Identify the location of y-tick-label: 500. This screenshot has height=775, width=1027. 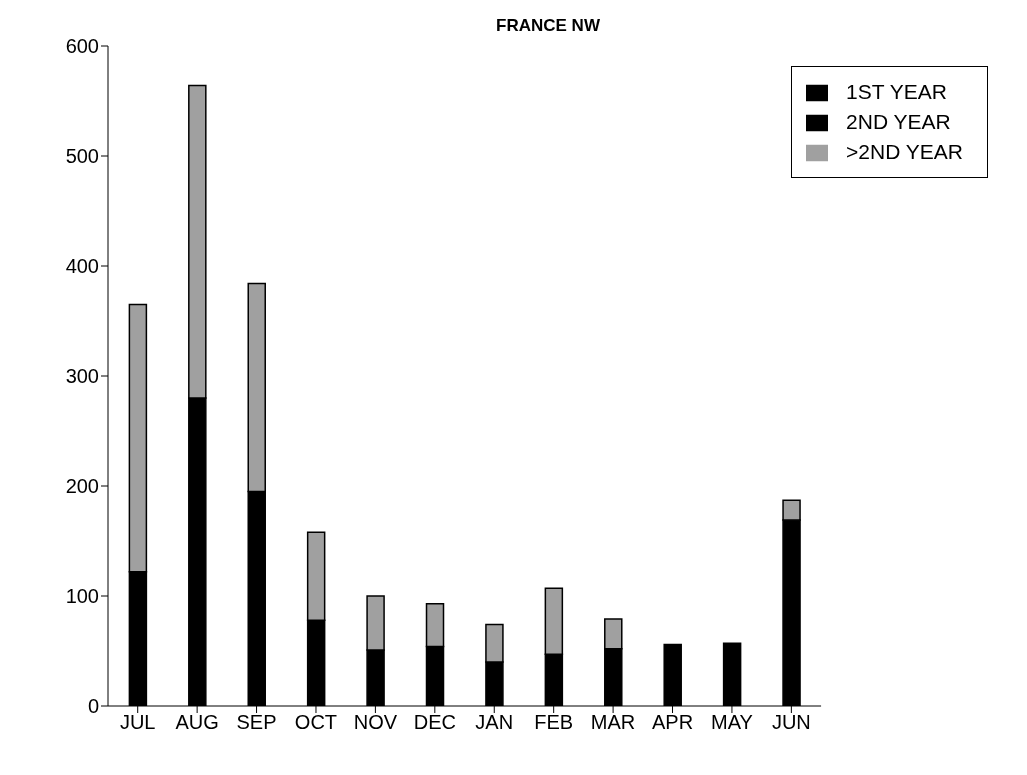
(82, 156).